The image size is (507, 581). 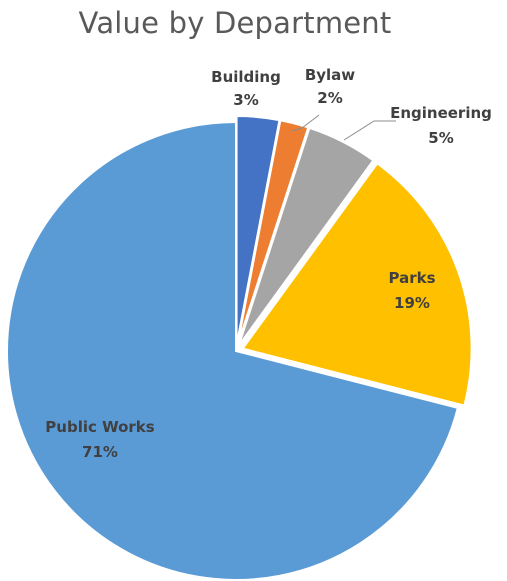 I want to click on leader-lines, so click(x=343, y=127).